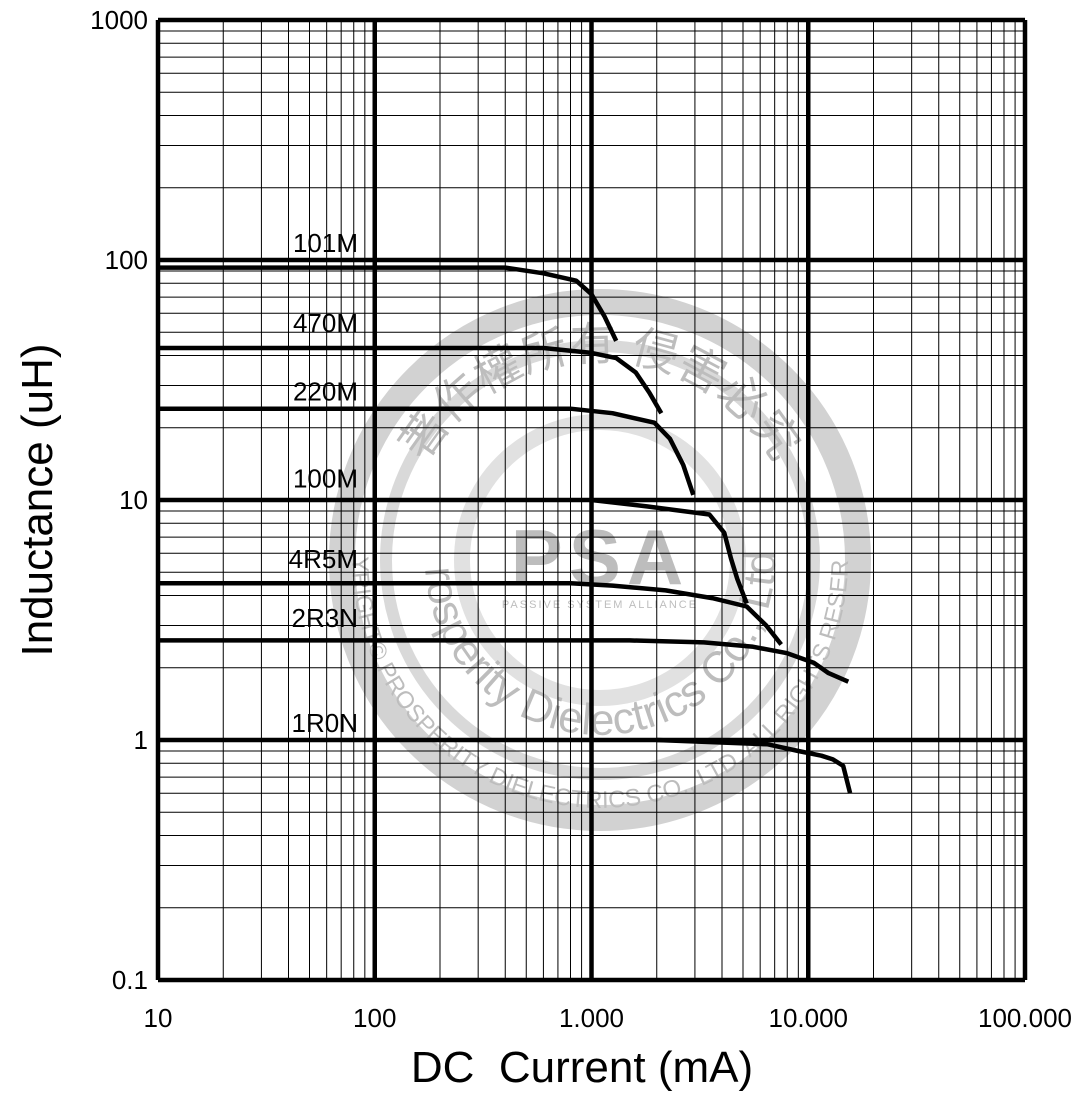  I want to click on series-label-4r5m: 4R5M, so click(323, 559).